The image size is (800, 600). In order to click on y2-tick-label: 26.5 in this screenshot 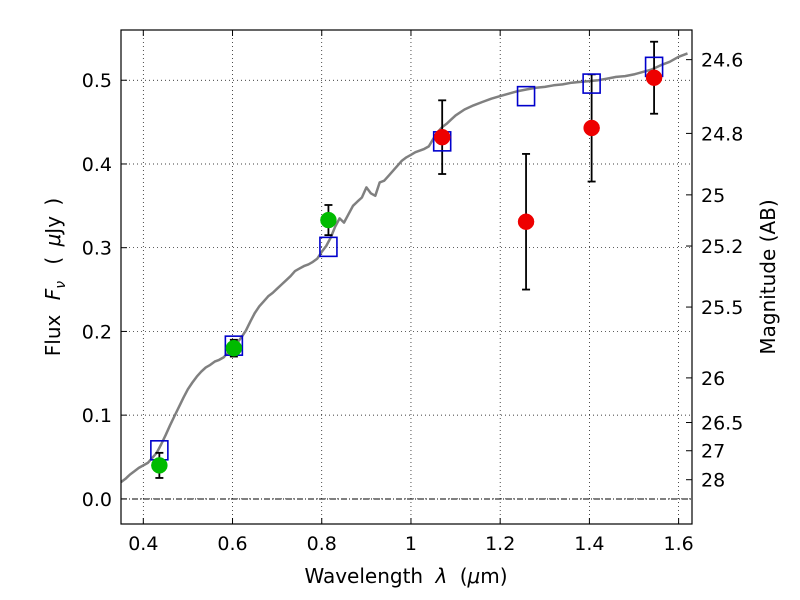, I will do `click(722, 424)`.